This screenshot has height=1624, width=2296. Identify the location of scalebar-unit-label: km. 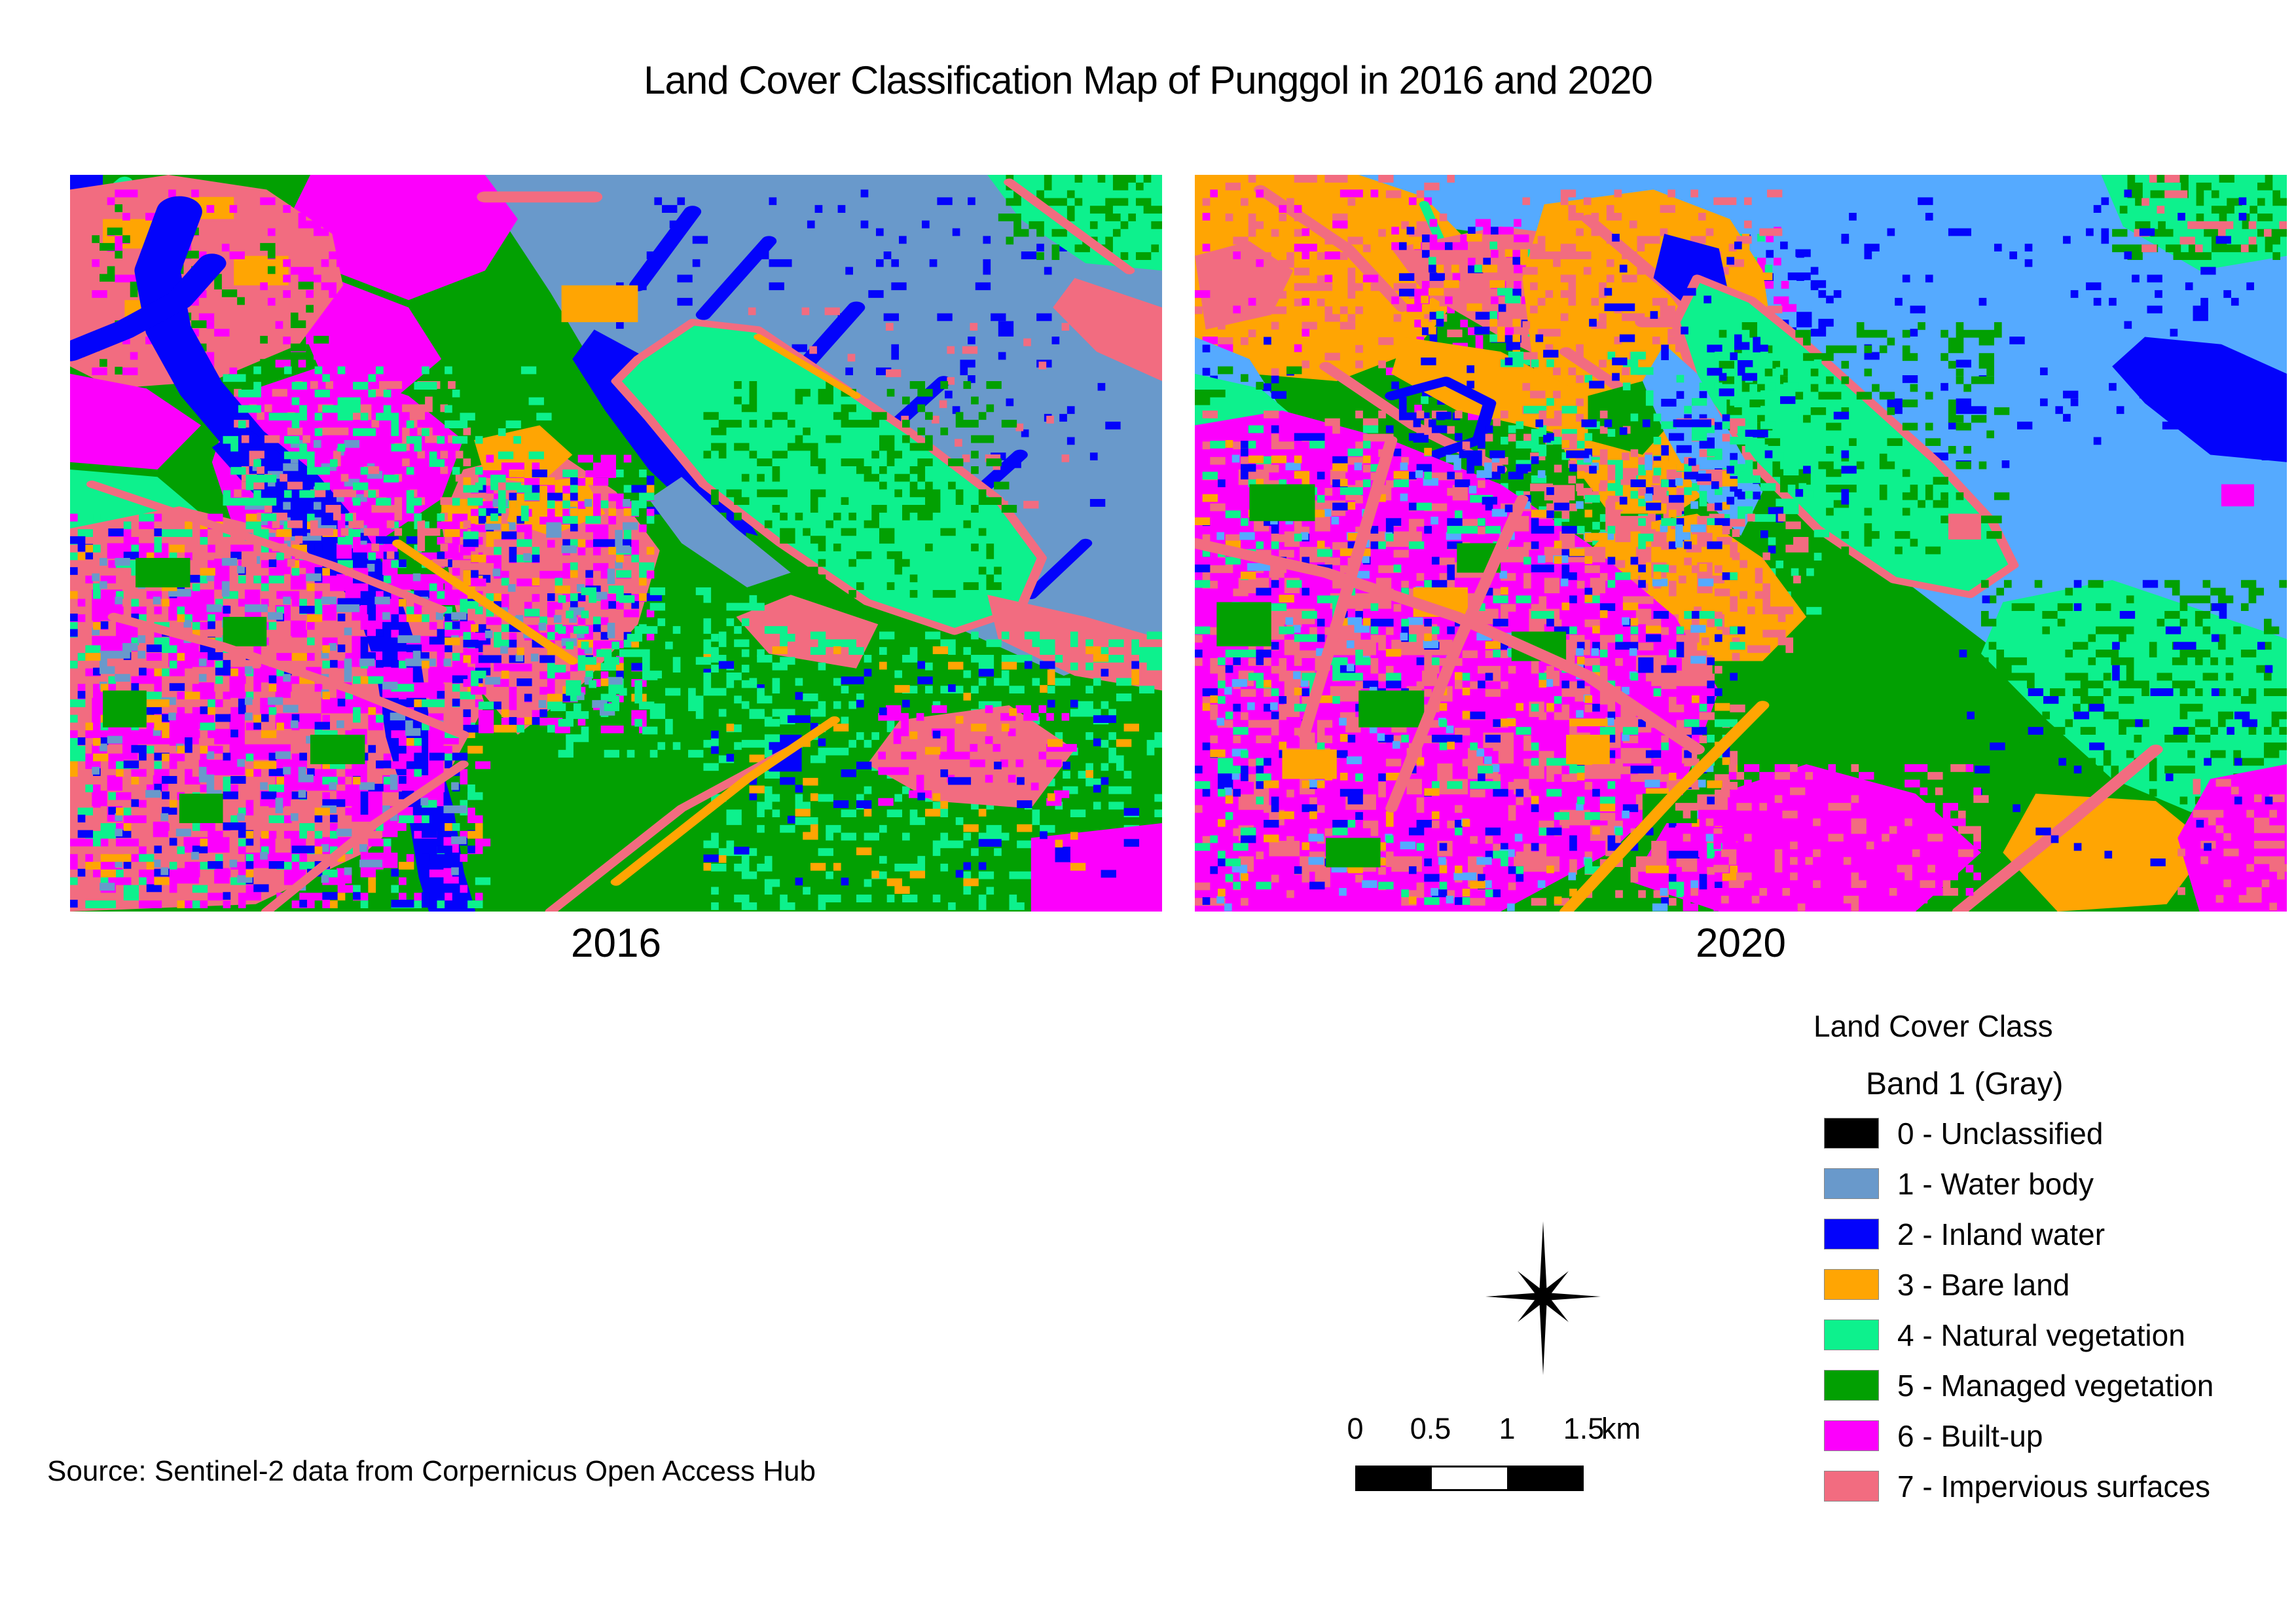
(1621, 1428).